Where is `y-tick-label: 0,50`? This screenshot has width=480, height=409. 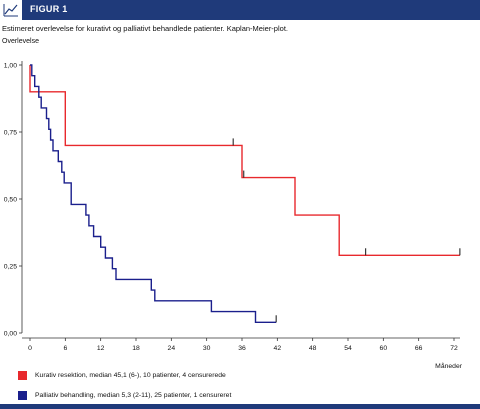
y-tick-label: 0,50 is located at coordinates (10, 200).